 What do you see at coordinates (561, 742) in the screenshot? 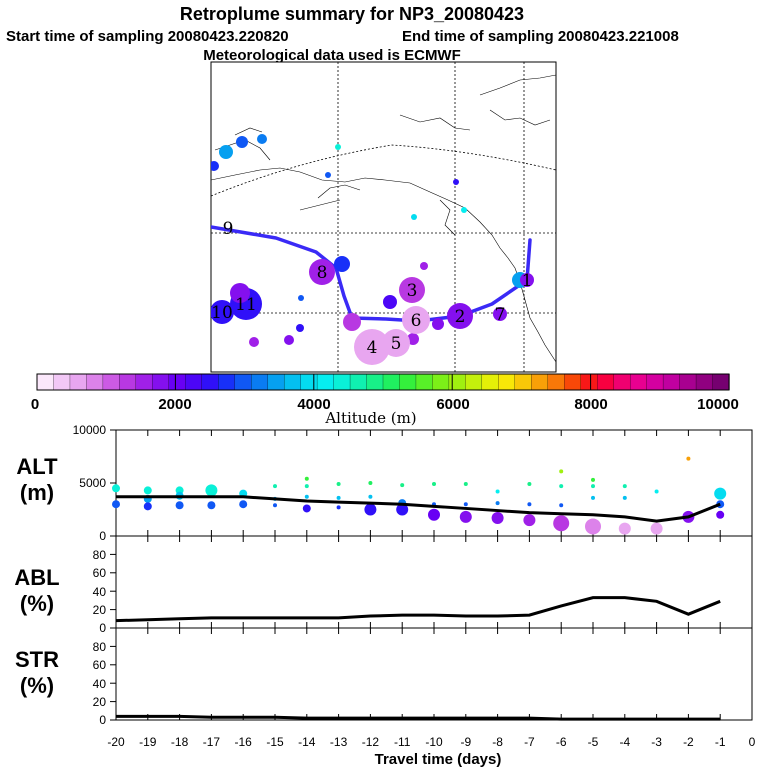
I see `x-tick-label: -6` at bounding box center [561, 742].